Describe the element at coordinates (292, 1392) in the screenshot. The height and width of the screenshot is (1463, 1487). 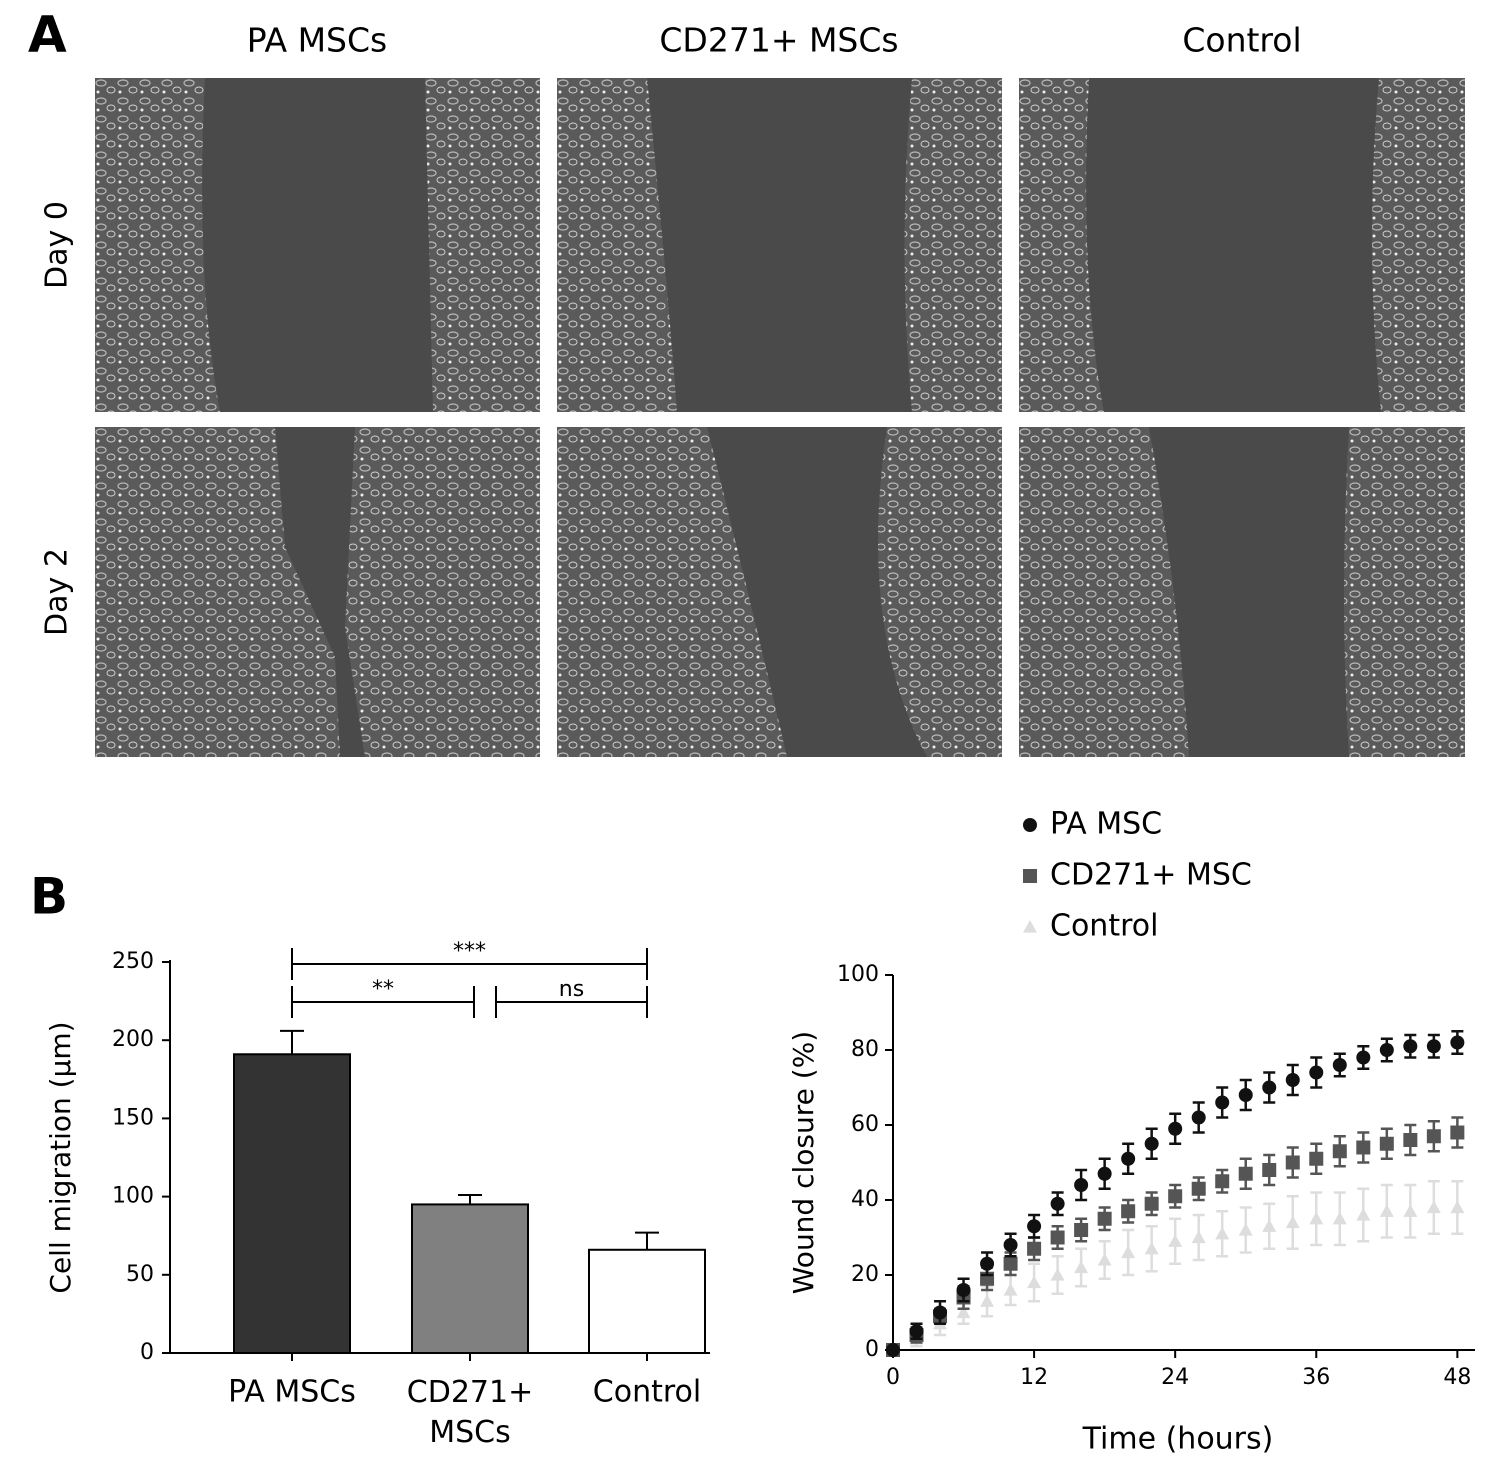
I see `x-tick-label: PA MSCs` at that location.